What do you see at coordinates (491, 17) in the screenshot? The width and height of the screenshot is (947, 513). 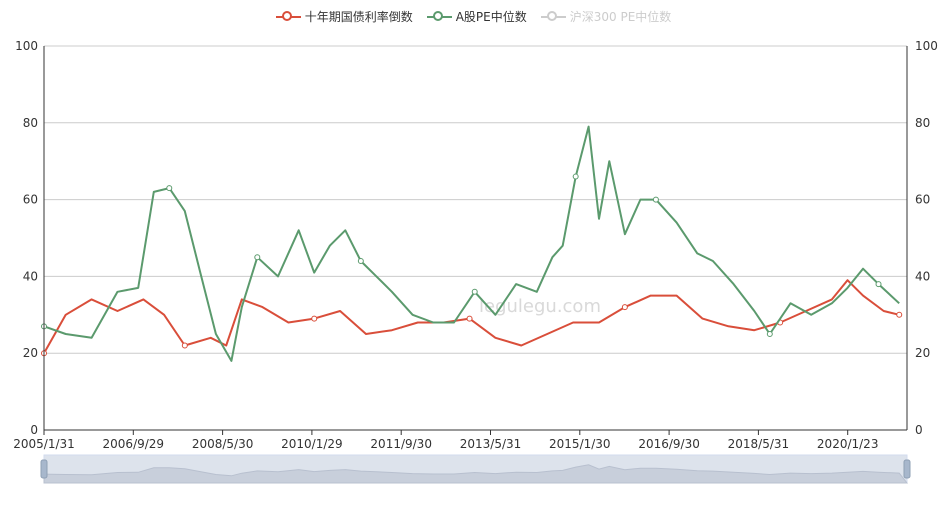 I see `legend-label: A股PE中位数` at bounding box center [491, 17].